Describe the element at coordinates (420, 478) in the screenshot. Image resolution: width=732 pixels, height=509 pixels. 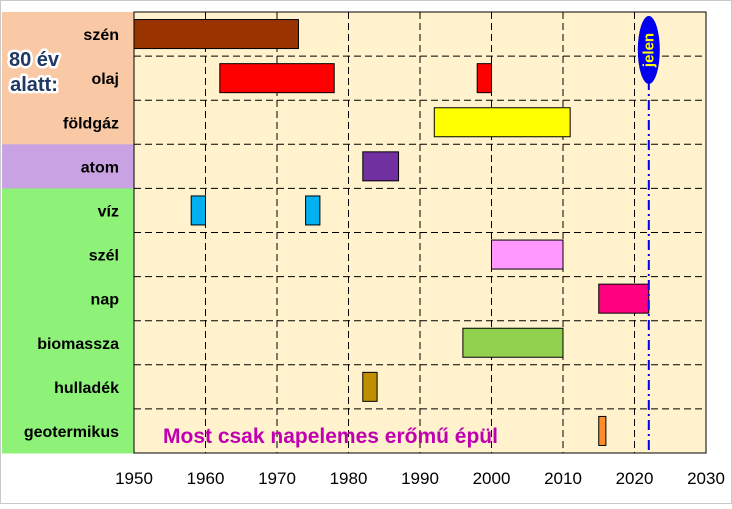
I see `x-tick-label: 1990` at that location.